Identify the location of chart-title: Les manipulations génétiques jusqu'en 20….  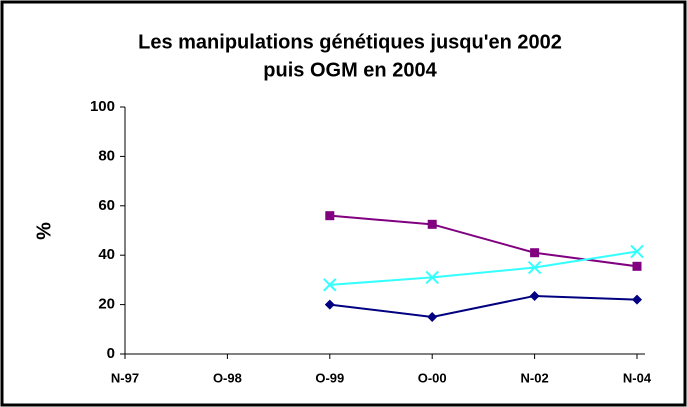
(350, 42).